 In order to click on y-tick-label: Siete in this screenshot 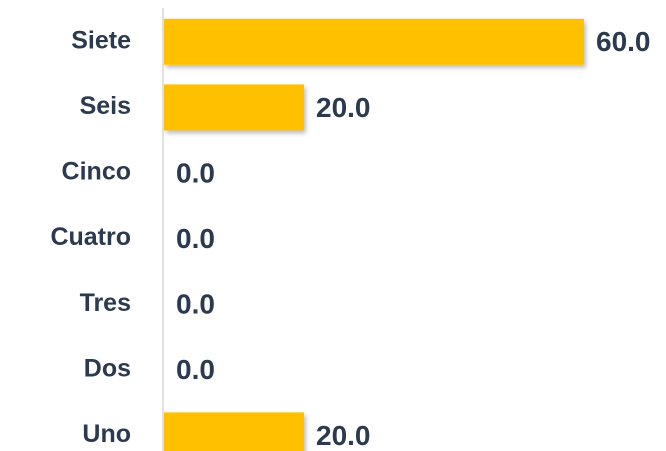, I will do `click(101, 40)`.